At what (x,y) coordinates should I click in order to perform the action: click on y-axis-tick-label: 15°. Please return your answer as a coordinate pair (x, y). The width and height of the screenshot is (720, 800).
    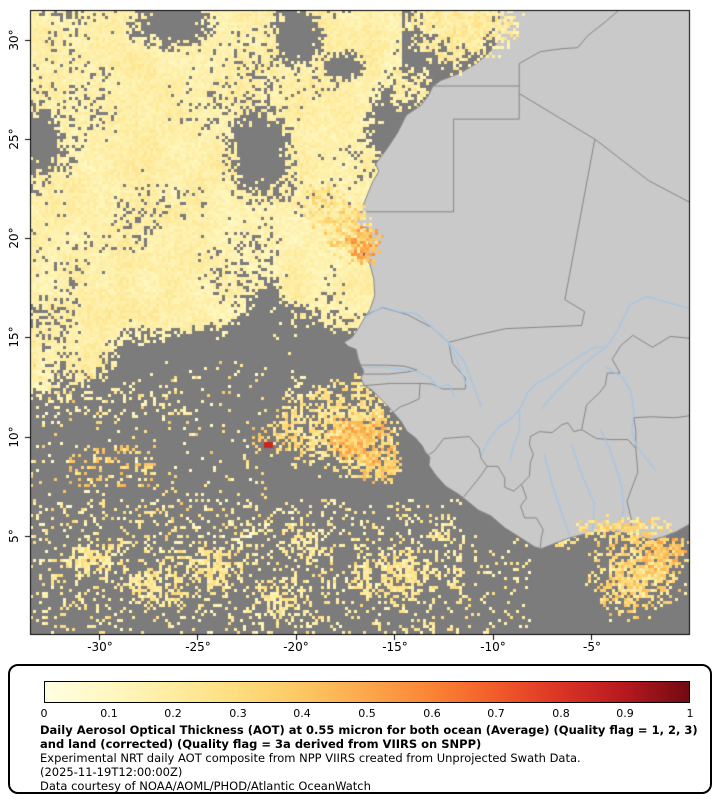
    Looking at the image, I should click on (14, 337).